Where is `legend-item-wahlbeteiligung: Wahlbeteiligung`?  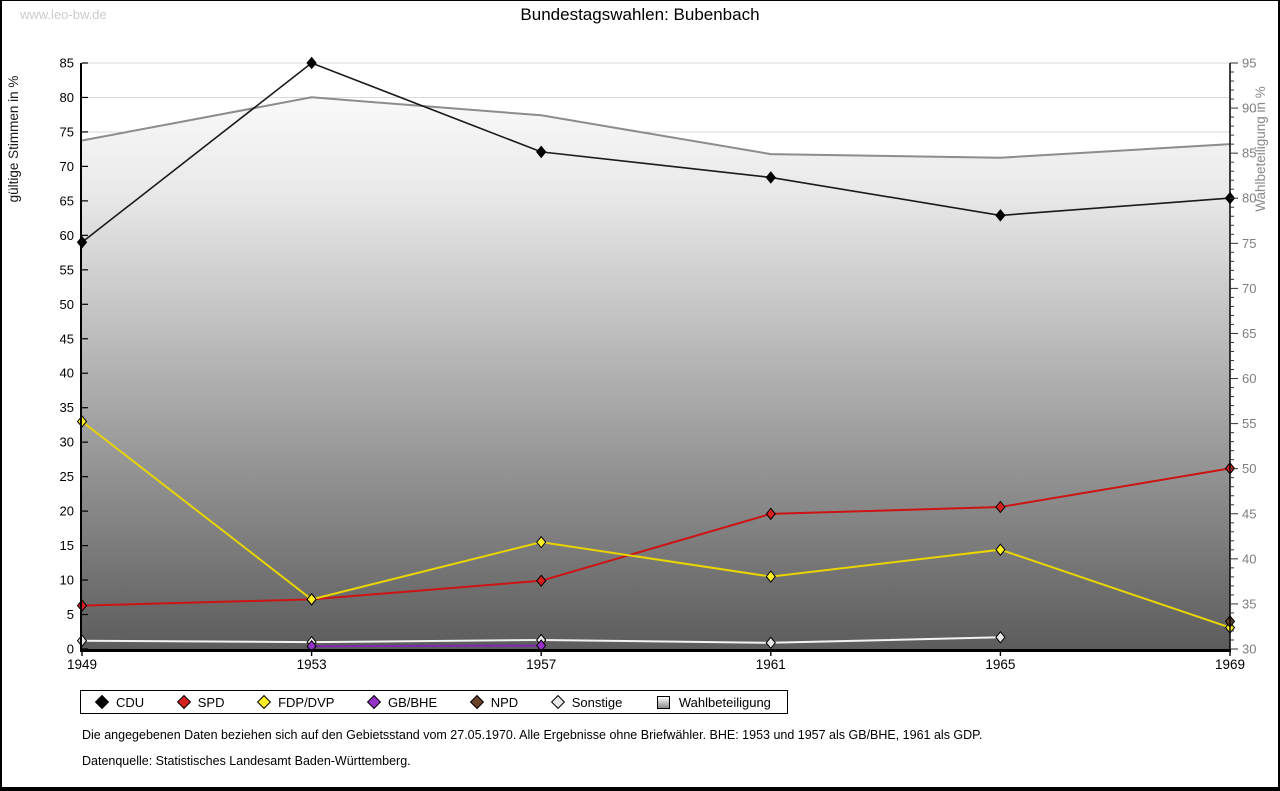
legend-item-wahlbeteiligung: Wahlbeteiligung is located at coordinates (713, 702).